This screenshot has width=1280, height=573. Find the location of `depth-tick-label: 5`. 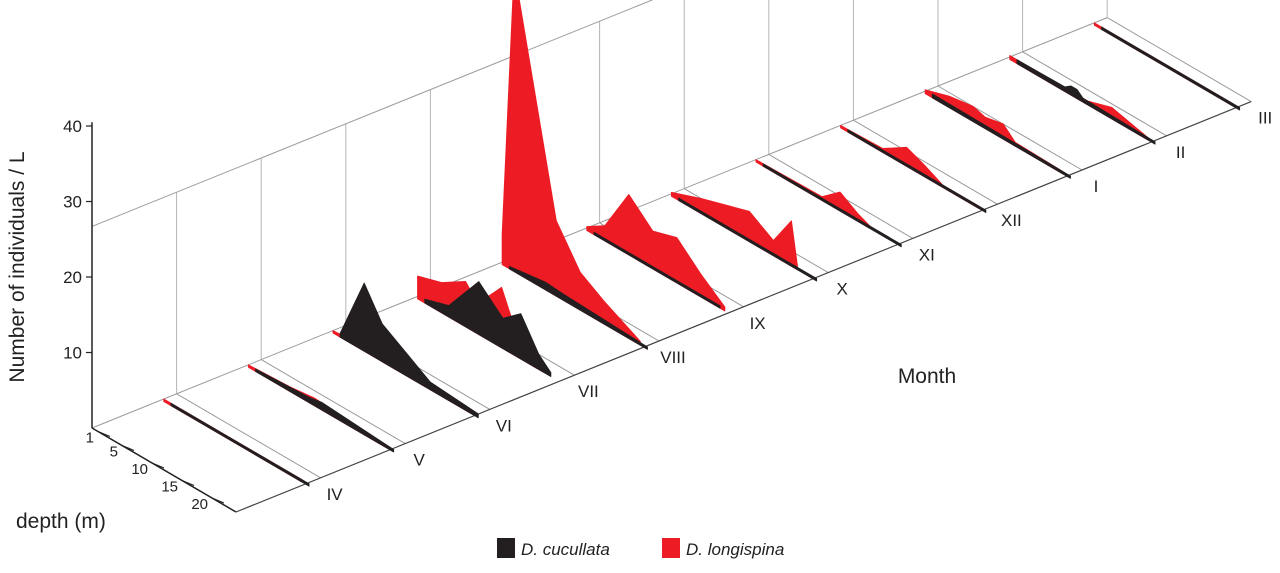

depth-tick-label: 5 is located at coordinates (114, 452).